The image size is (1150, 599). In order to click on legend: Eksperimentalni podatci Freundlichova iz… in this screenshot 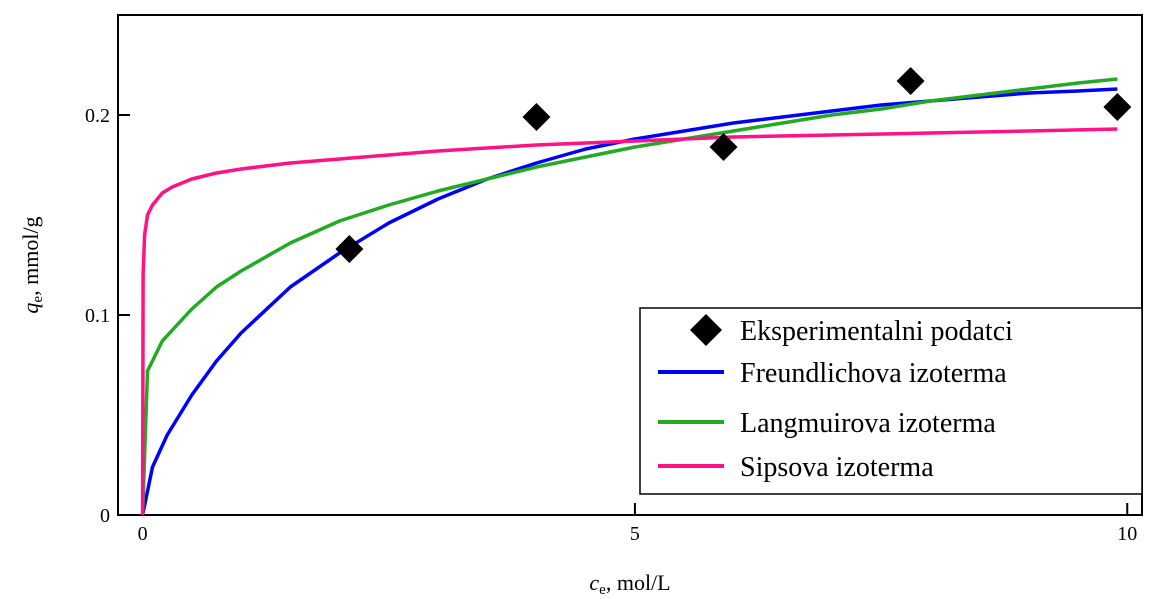, I will do `click(891, 401)`.